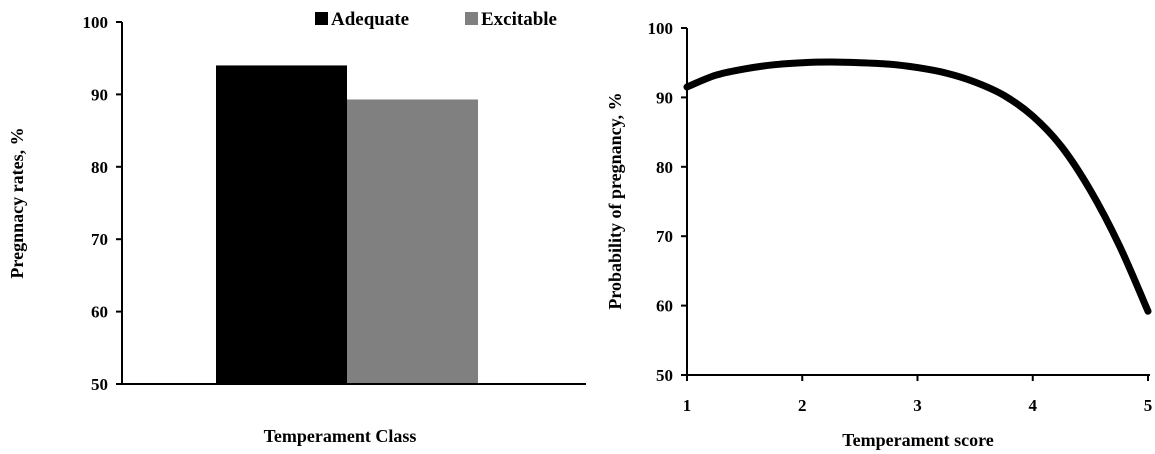 Image resolution: width=1155 pixels, height=454 pixels. I want to click on bar-excitable, so click(412, 241).